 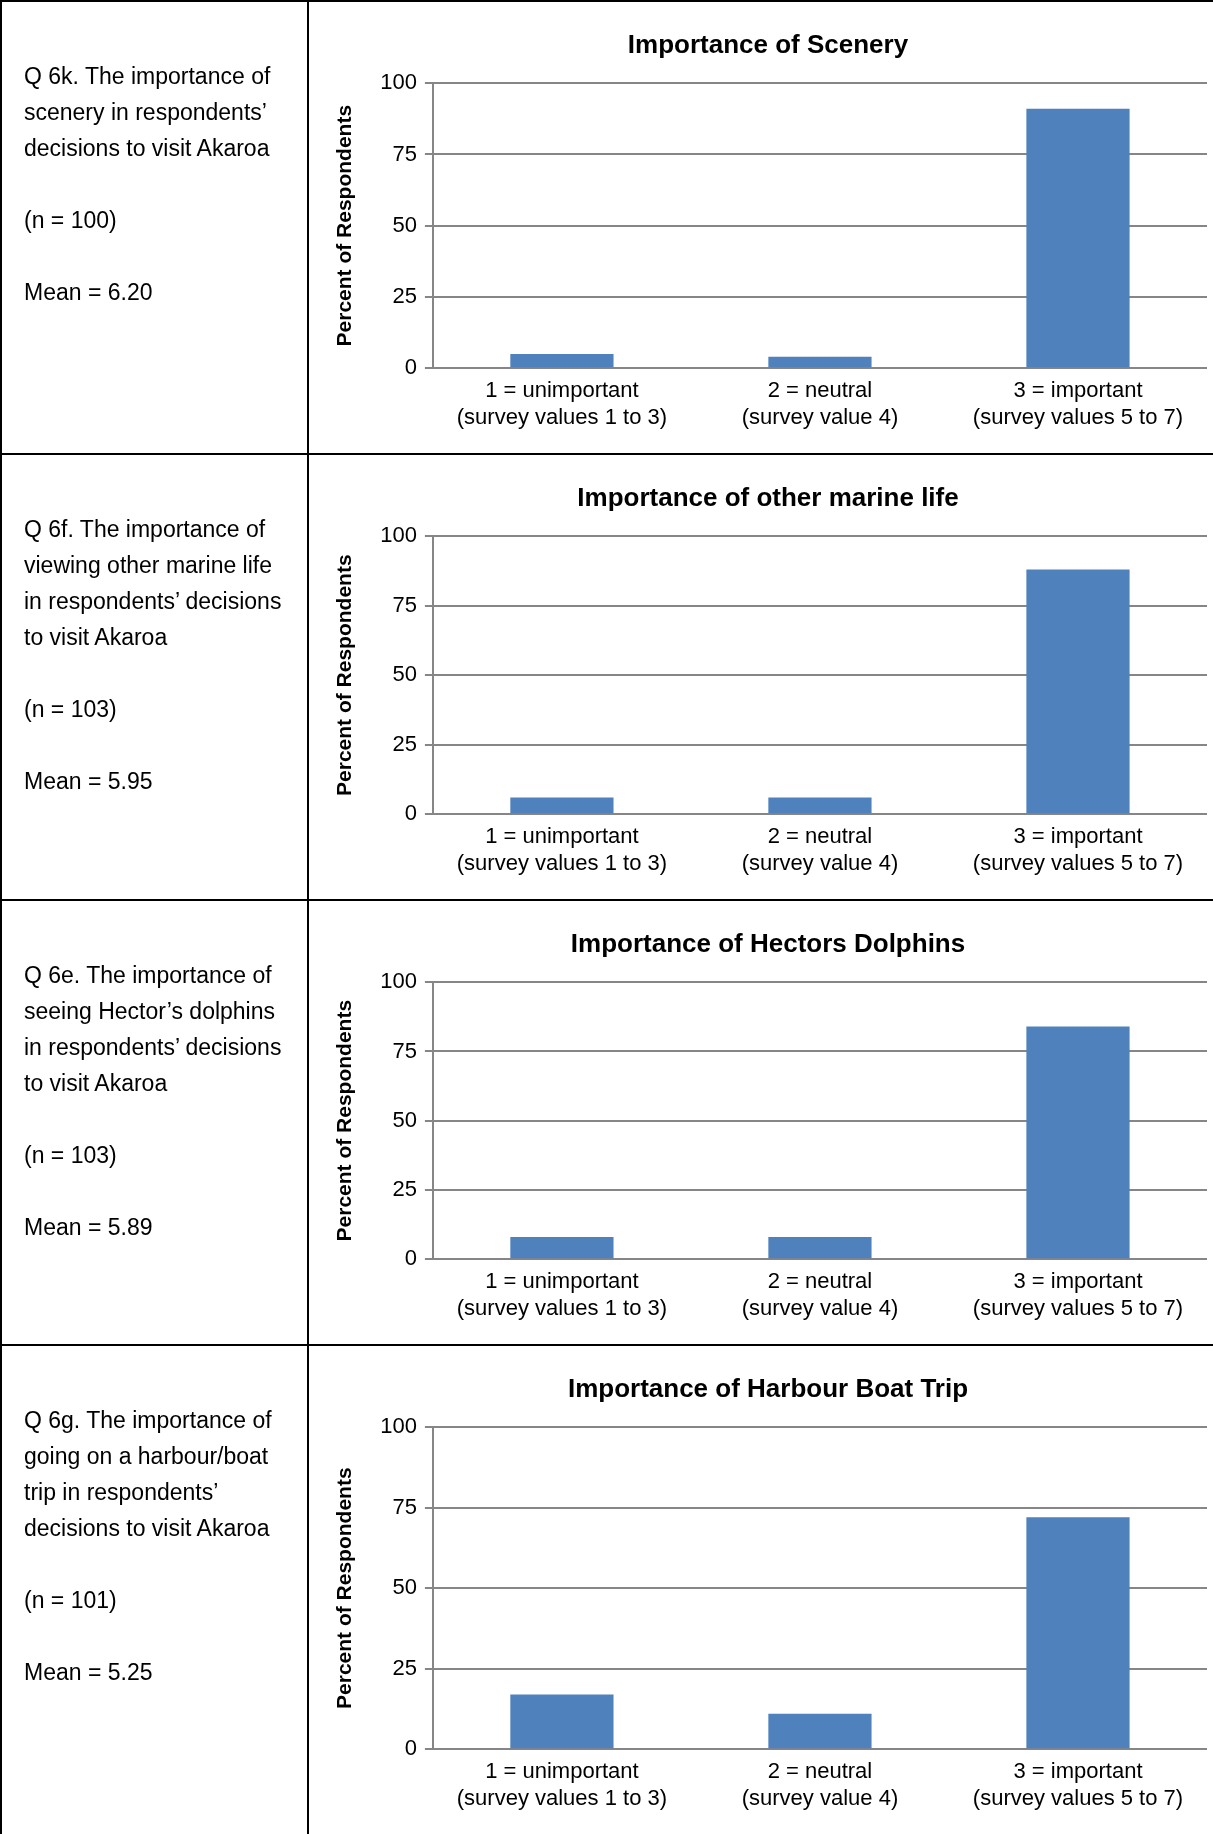 What do you see at coordinates (89, 781) in the screenshot?
I see `text: Mean = 5.95` at bounding box center [89, 781].